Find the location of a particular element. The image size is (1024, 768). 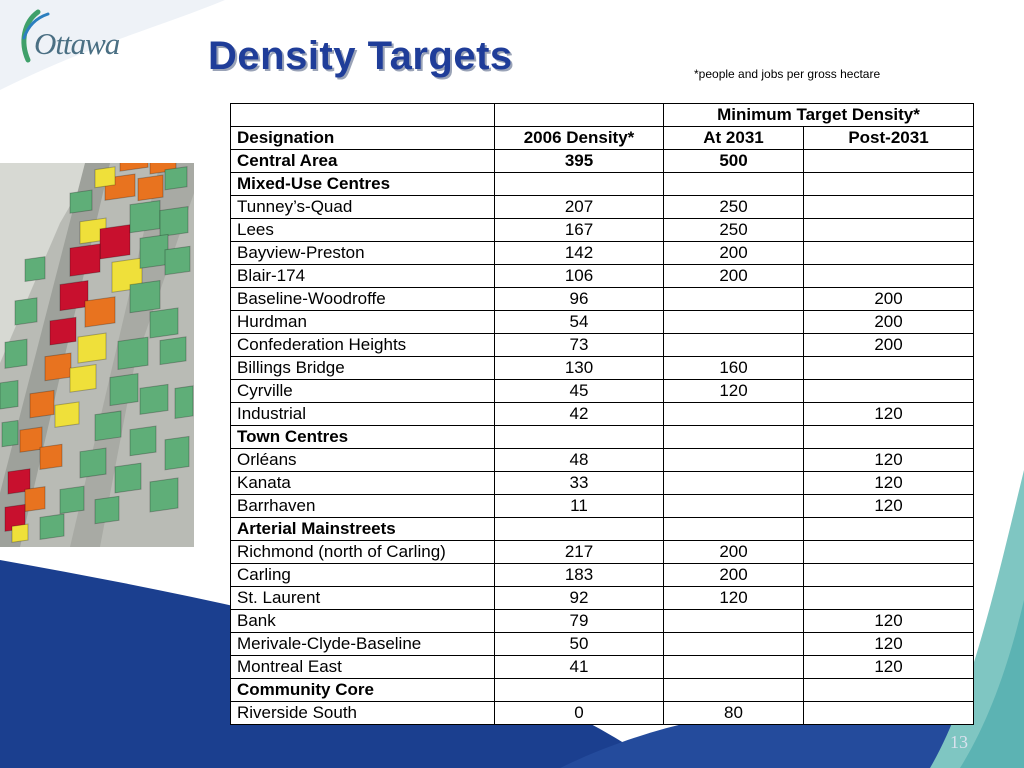

density-2006-cell: 41 is located at coordinates (579, 667).